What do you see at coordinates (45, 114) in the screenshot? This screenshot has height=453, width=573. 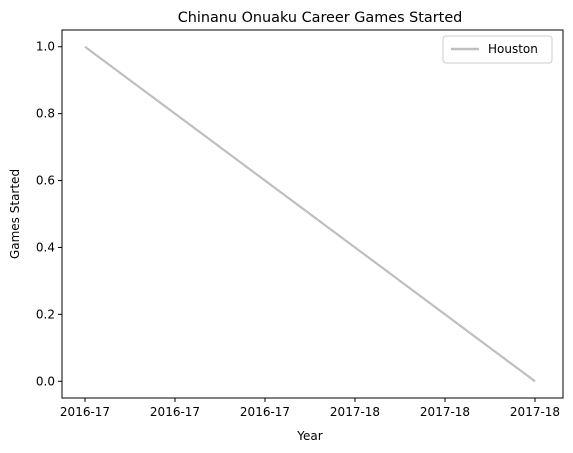 I see `y-tick-label: 0.8` at bounding box center [45, 114].